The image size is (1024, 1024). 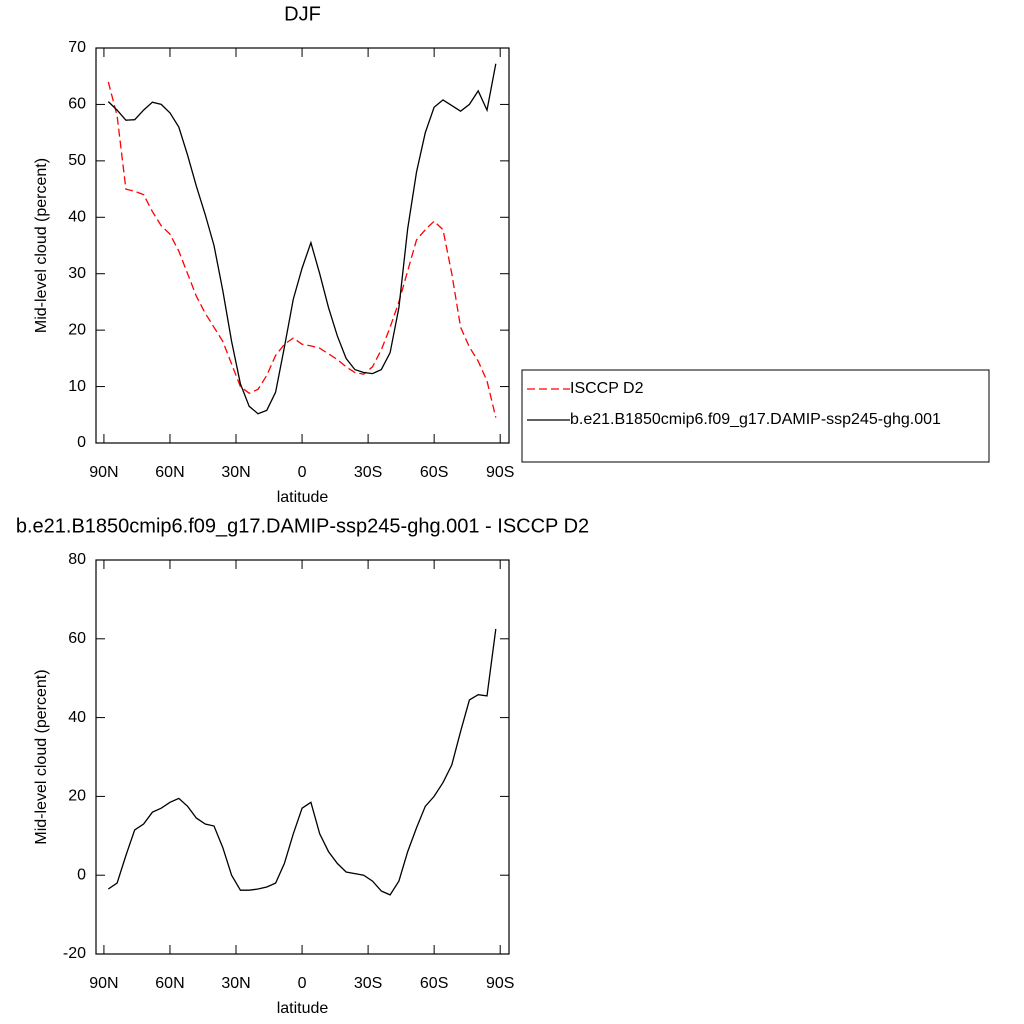 I want to click on y-tick-label: 80, so click(x=77, y=559).